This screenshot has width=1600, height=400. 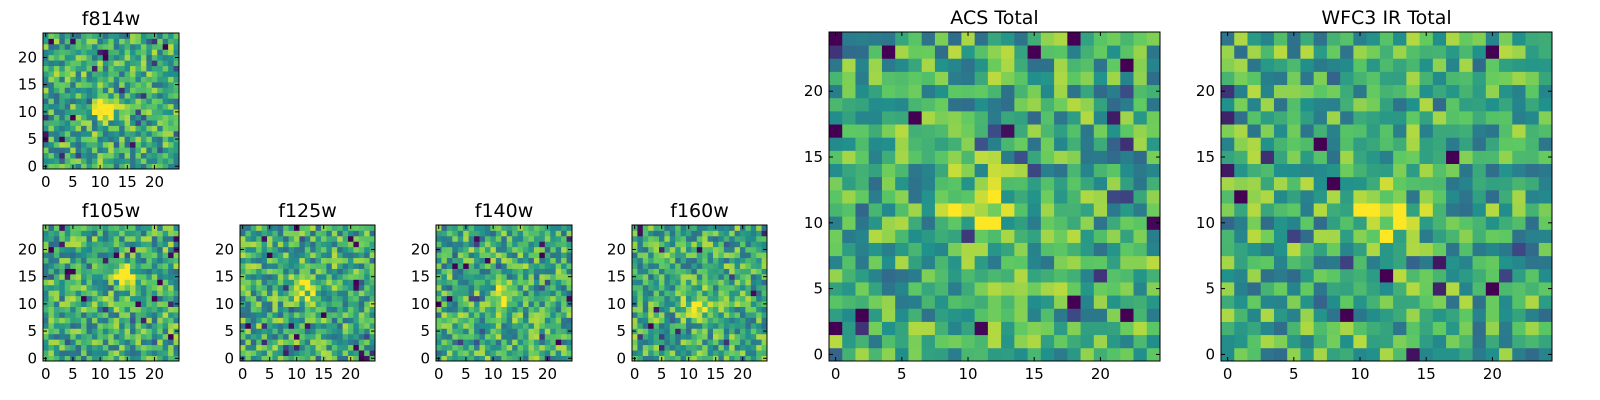 What do you see at coordinates (1228, 374) in the screenshot?
I see `x-tick-label: 0` at bounding box center [1228, 374].